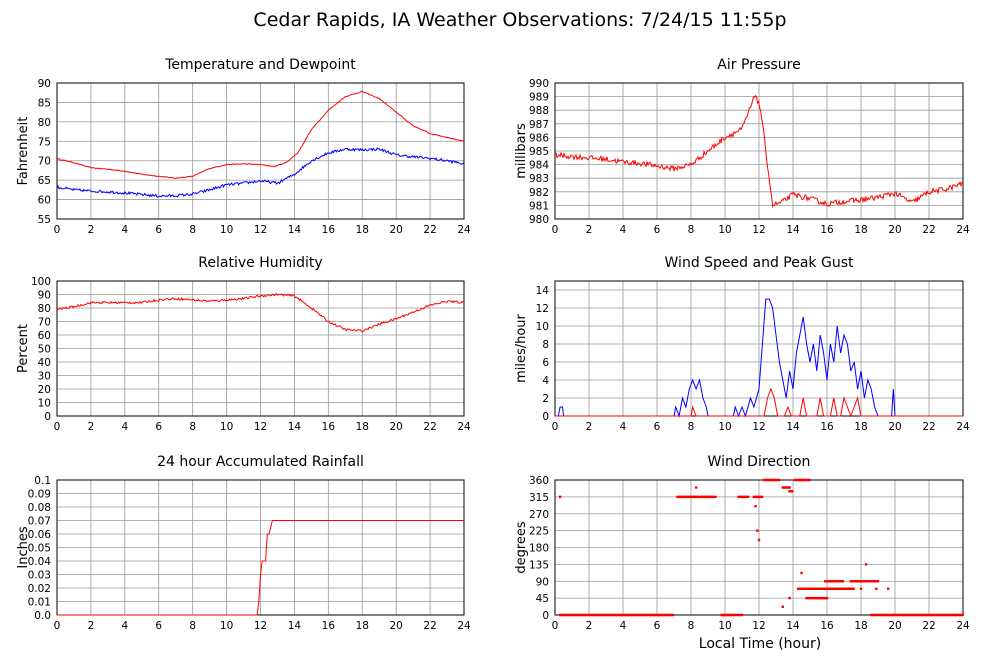  Describe the element at coordinates (539, 565) in the screenshot. I see `y-tick-label: 135` at that location.